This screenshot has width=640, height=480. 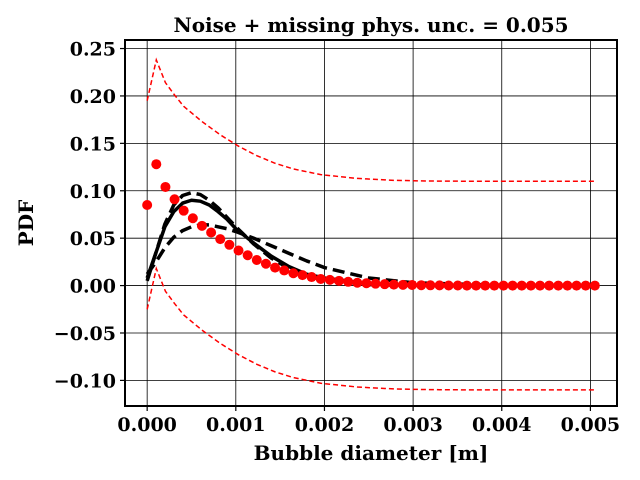 I want to click on y-tick-label: 0.10, so click(x=93, y=192).